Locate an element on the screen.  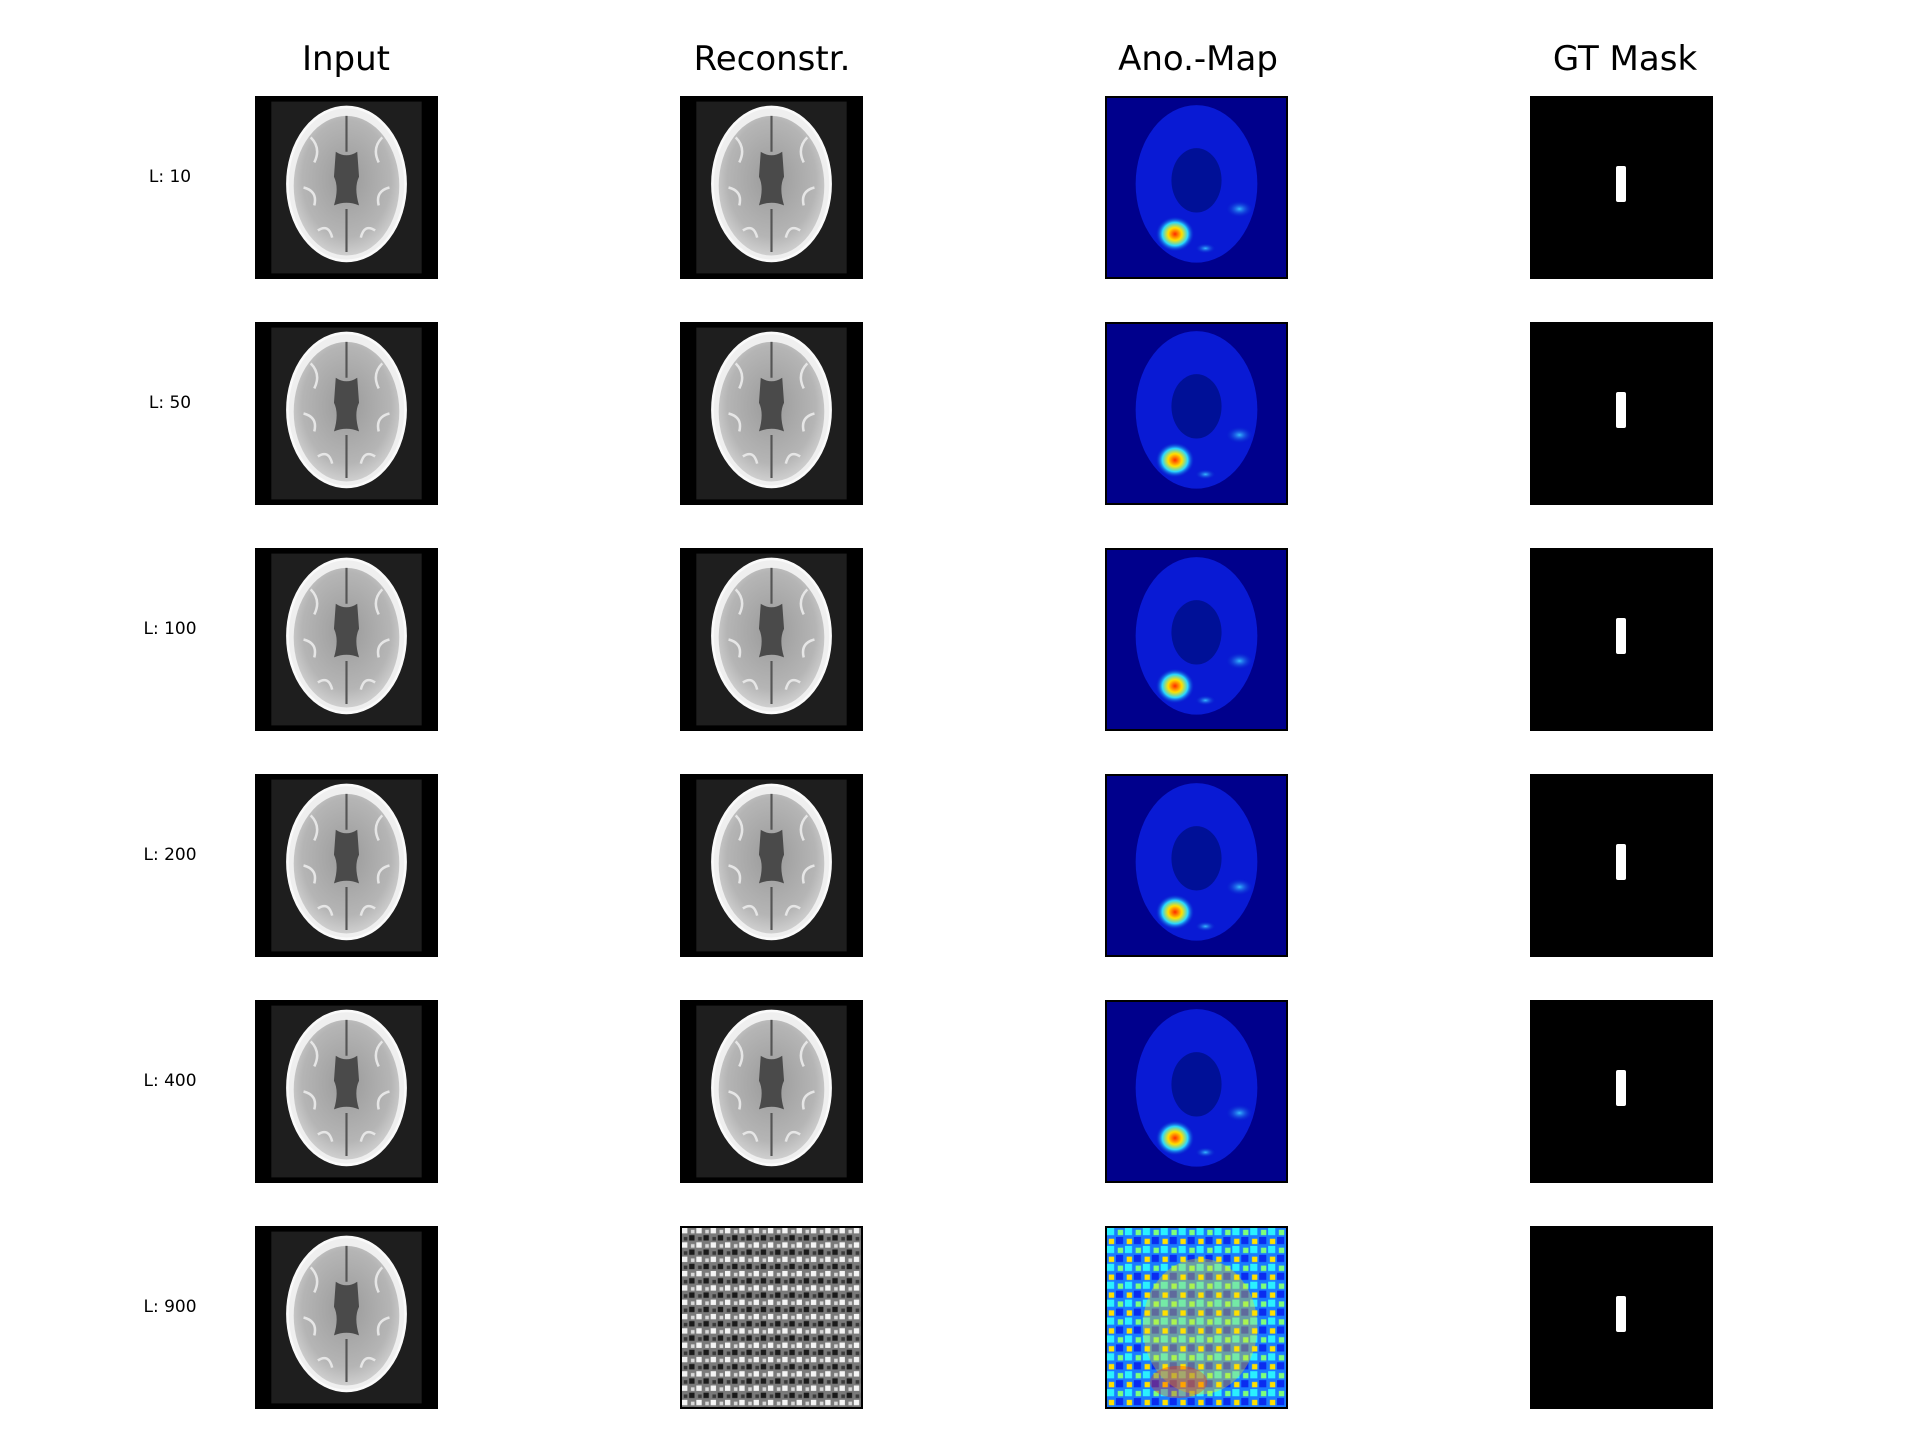
row-label: L: 50 is located at coordinates (170, 403).